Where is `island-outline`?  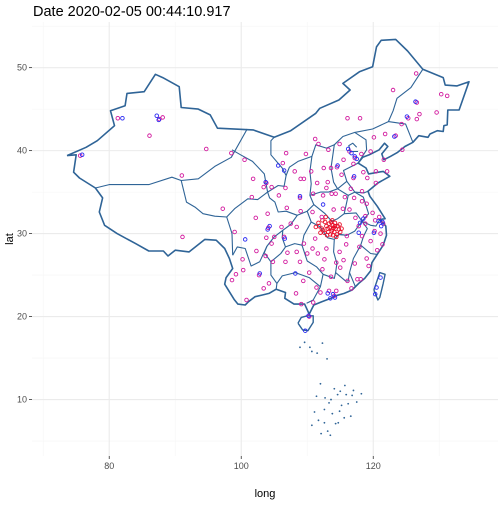 island-outline is located at coordinates (379, 286).